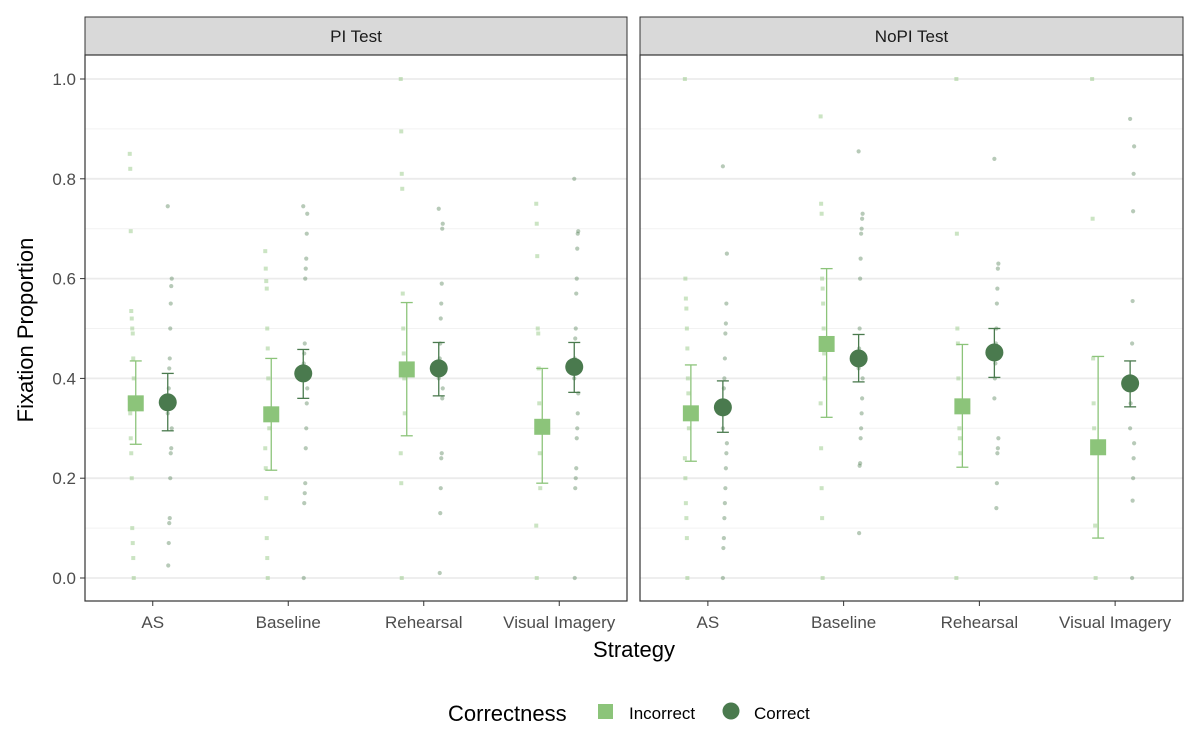 The image size is (1200, 737). I want to click on legend-key-correct, so click(731, 711).